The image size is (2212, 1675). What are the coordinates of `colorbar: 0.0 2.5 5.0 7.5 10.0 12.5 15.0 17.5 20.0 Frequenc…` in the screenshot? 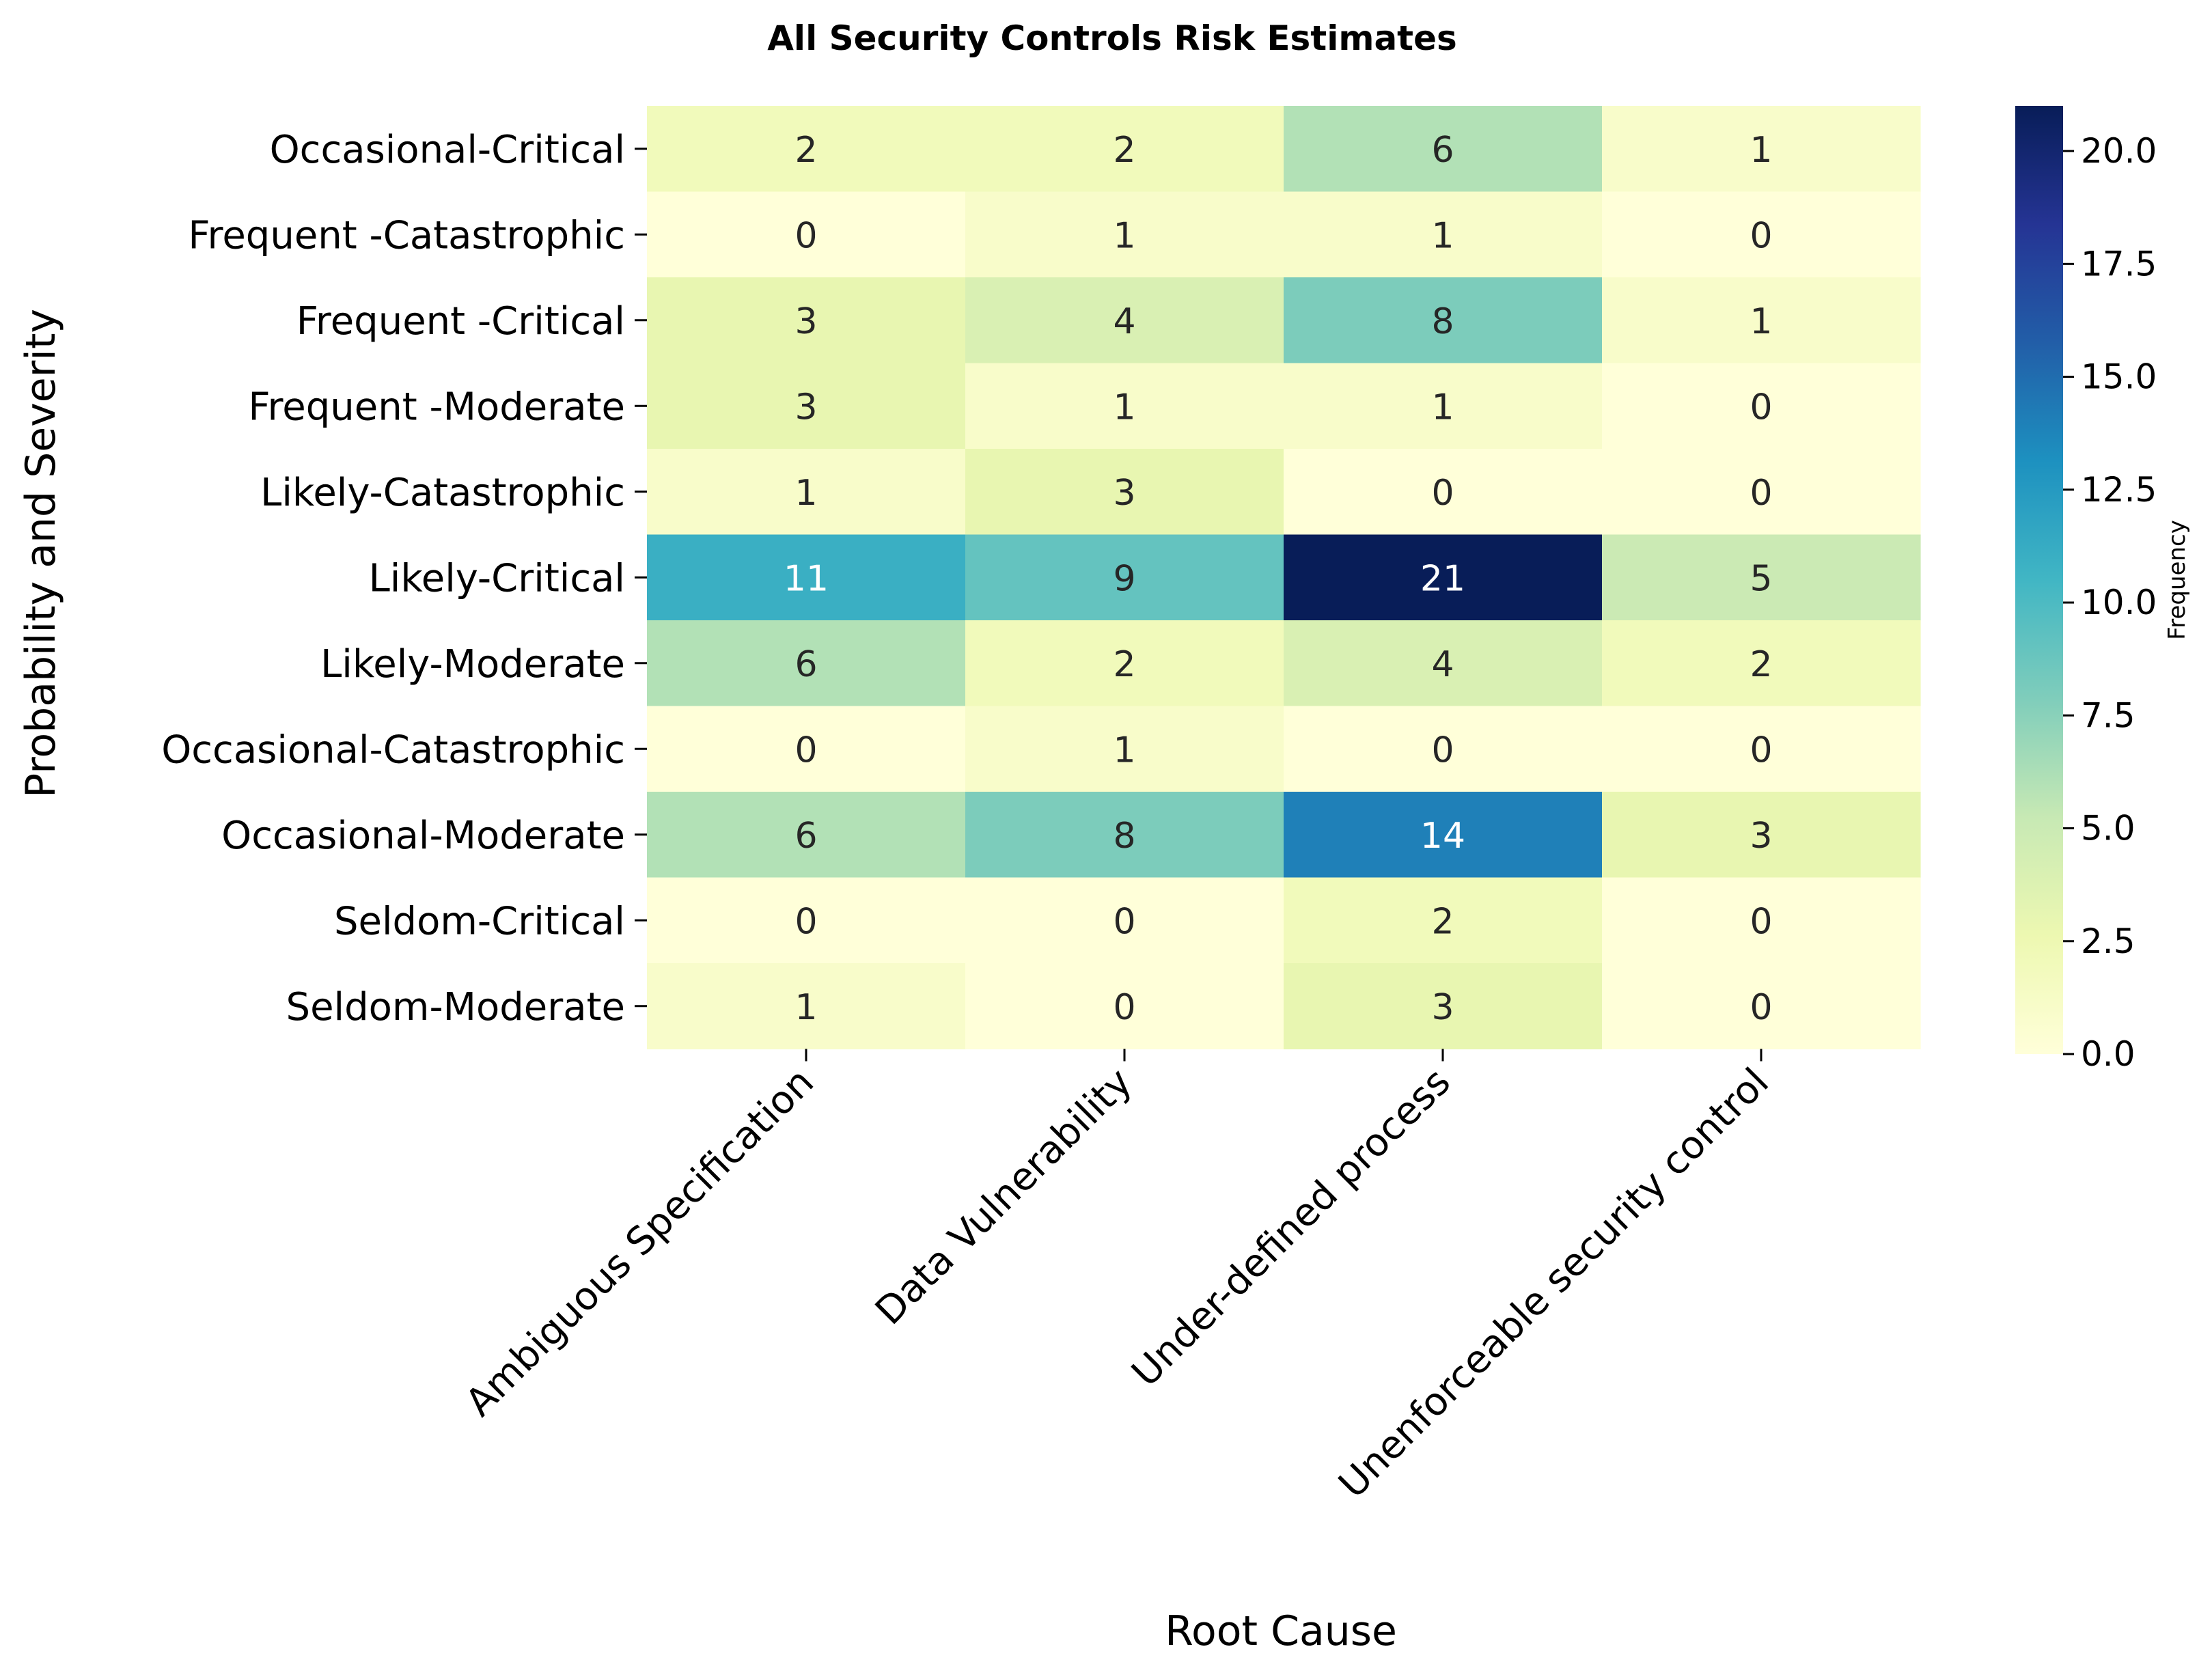 It's located at (2103, 590).